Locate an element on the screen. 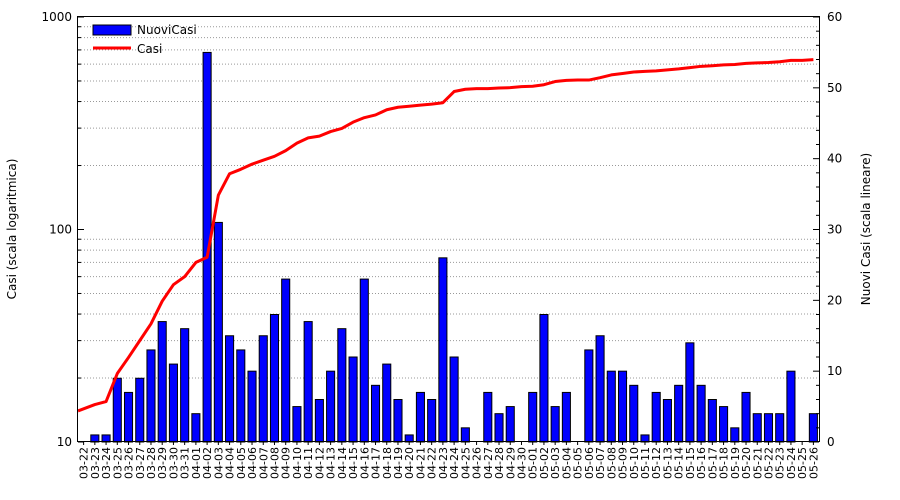  x-tick-label: 04-30 is located at coordinates (521, 463).